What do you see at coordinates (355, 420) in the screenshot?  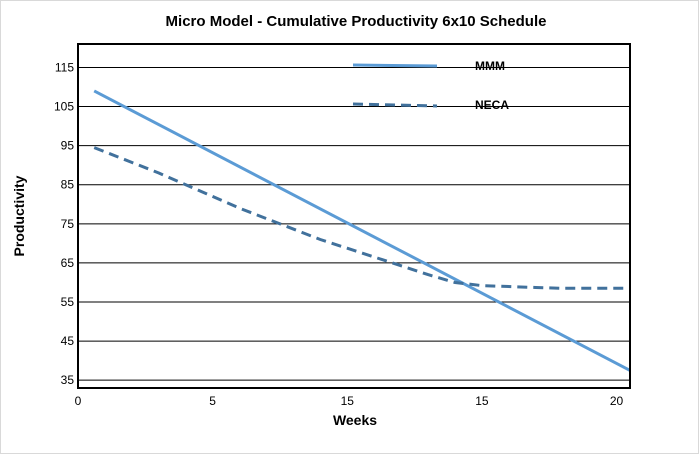 I see `x-axis-title: Weeks` at bounding box center [355, 420].